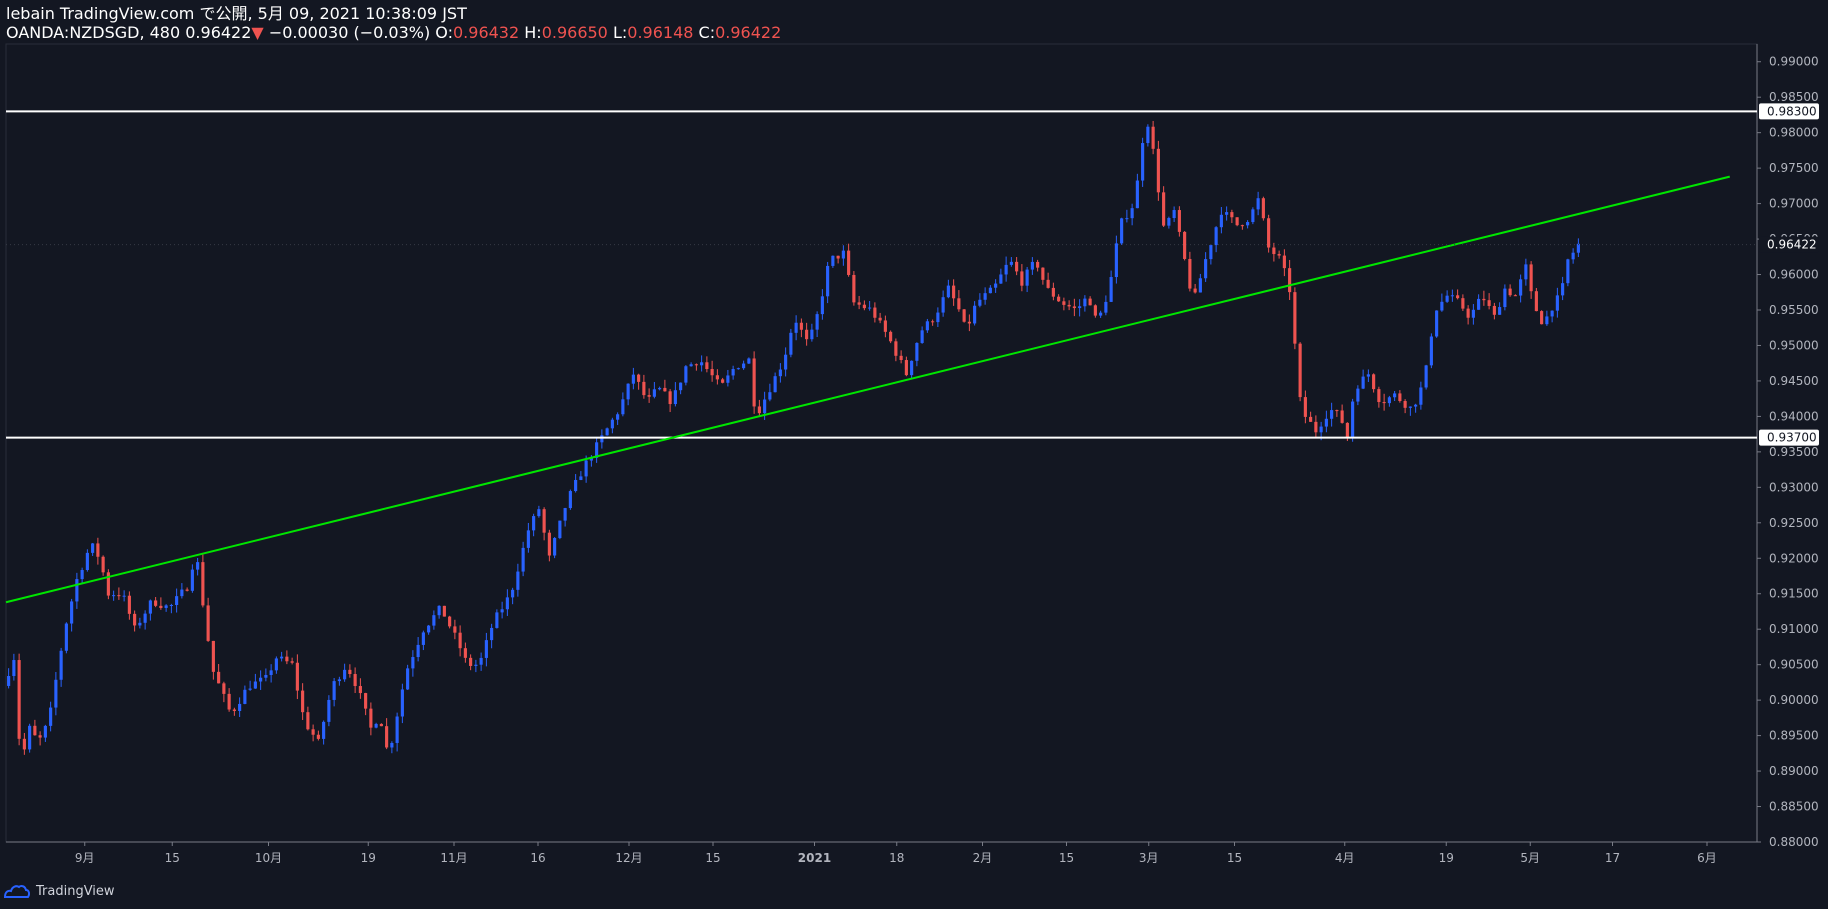 Image resolution: width=1828 pixels, height=909 pixels. What do you see at coordinates (1234, 858) in the screenshot?
I see `time-tick-label: 15` at bounding box center [1234, 858].